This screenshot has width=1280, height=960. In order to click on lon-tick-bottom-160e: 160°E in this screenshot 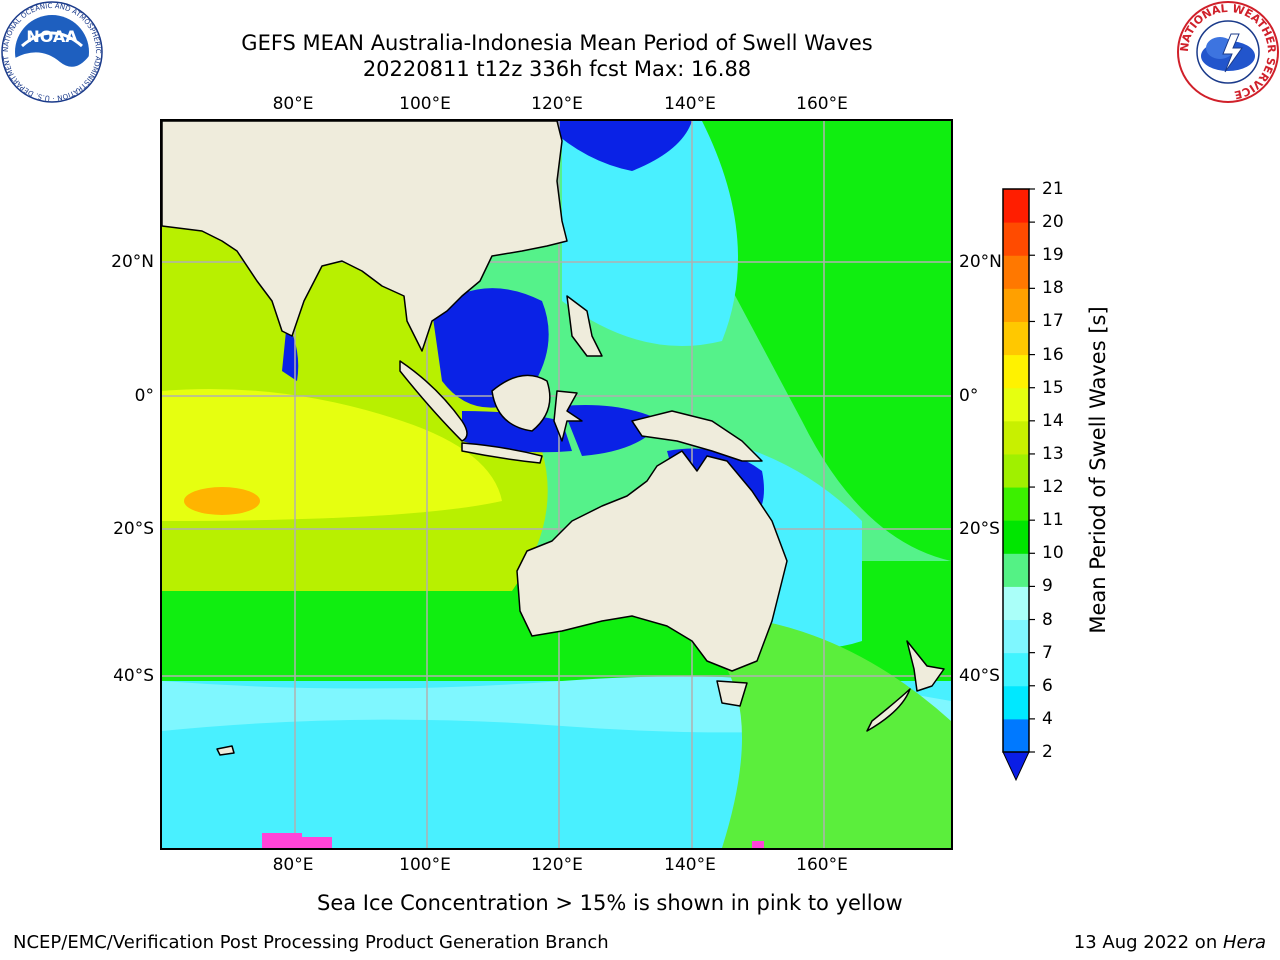, I will do `click(822, 865)`.